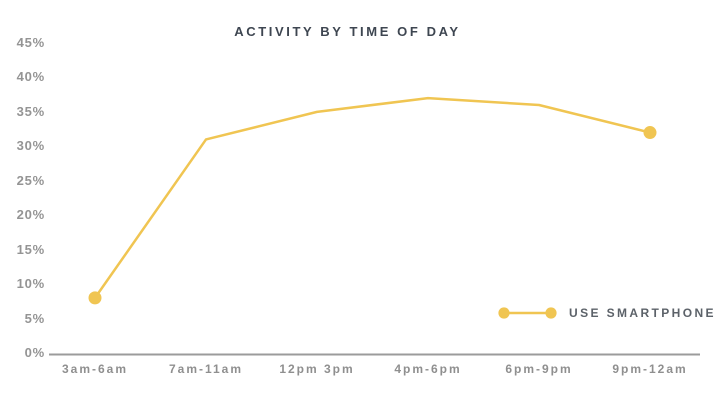 Image resolution: width=720 pixels, height=403 pixels. I want to click on y-tick-label: 15%, so click(30, 249).